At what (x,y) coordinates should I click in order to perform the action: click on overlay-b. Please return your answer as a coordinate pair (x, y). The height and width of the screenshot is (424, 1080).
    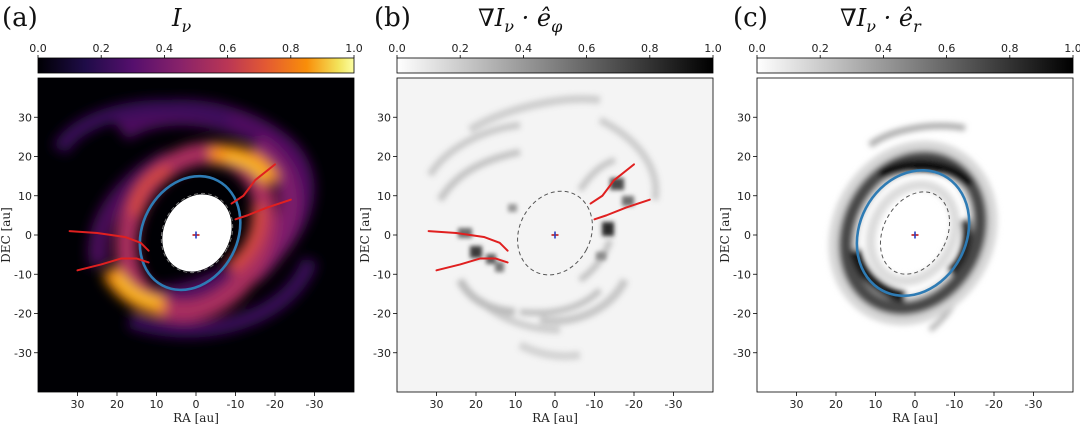
    Looking at the image, I should click on (539, 219).